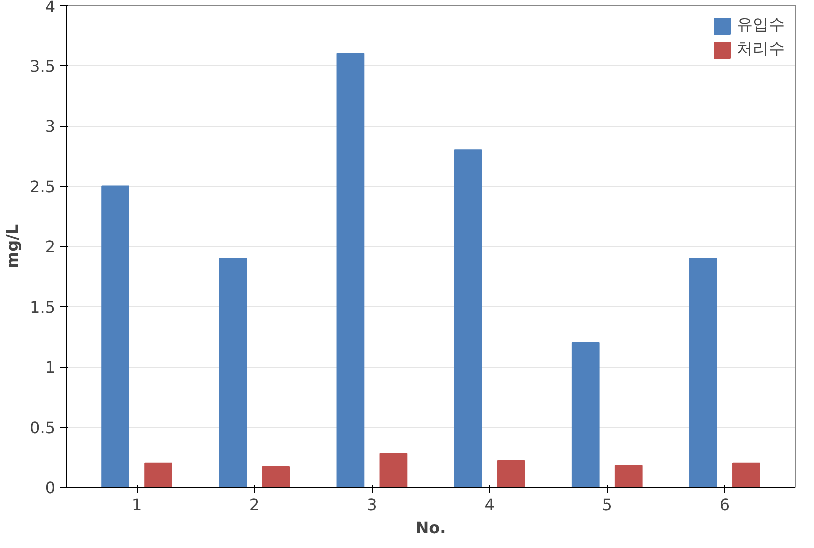 This screenshot has height=548, width=814. What do you see at coordinates (50, 367) in the screenshot?
I see `y-tick-label: 1` at bounding box center [50, 367].